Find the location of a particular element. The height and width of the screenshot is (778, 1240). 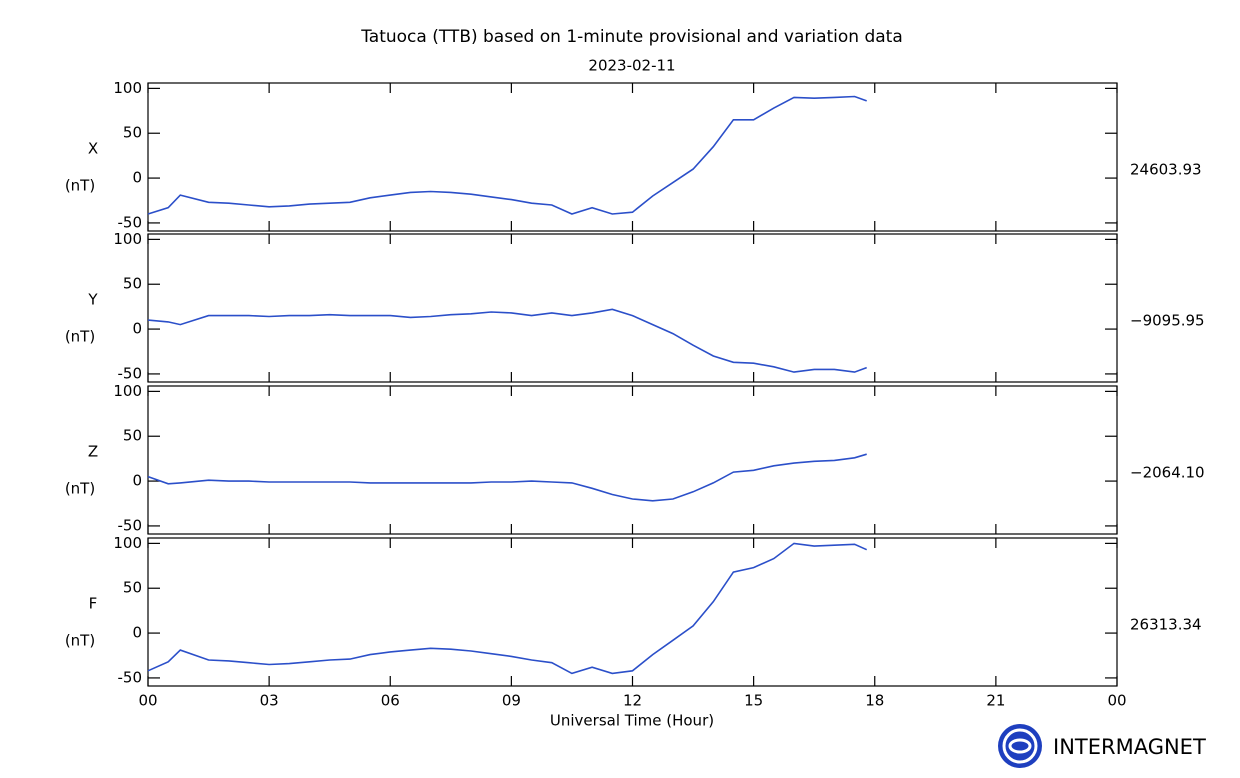

y-axis-label: X is located at coordinates (93, 149).